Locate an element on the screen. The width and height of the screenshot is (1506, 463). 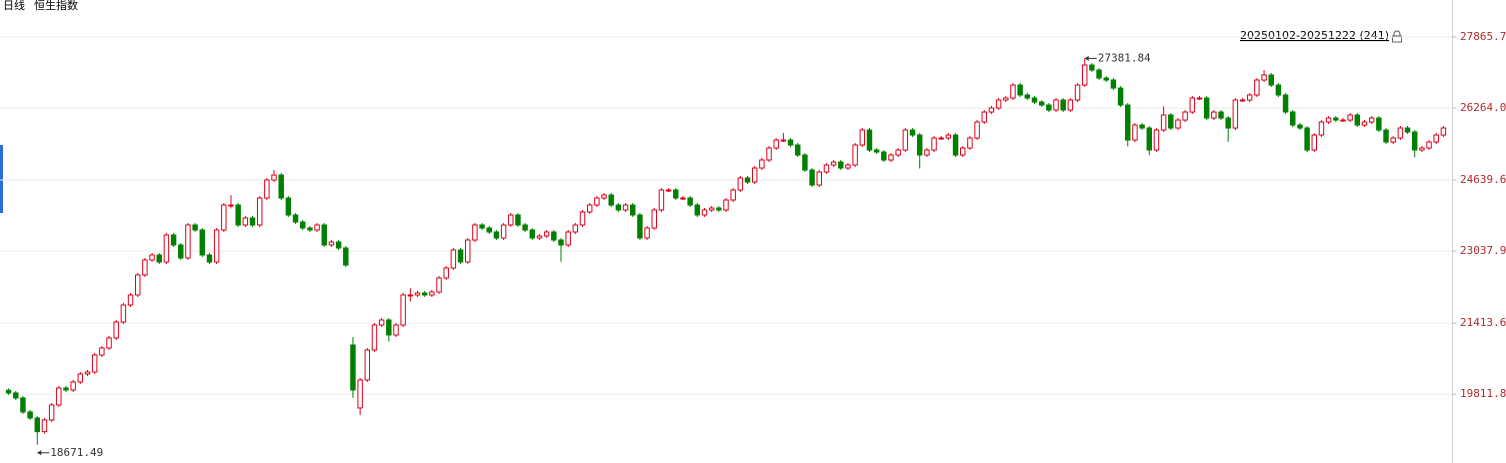
y-tick-label: 23037.94 is located at coordinates (1483, 250).